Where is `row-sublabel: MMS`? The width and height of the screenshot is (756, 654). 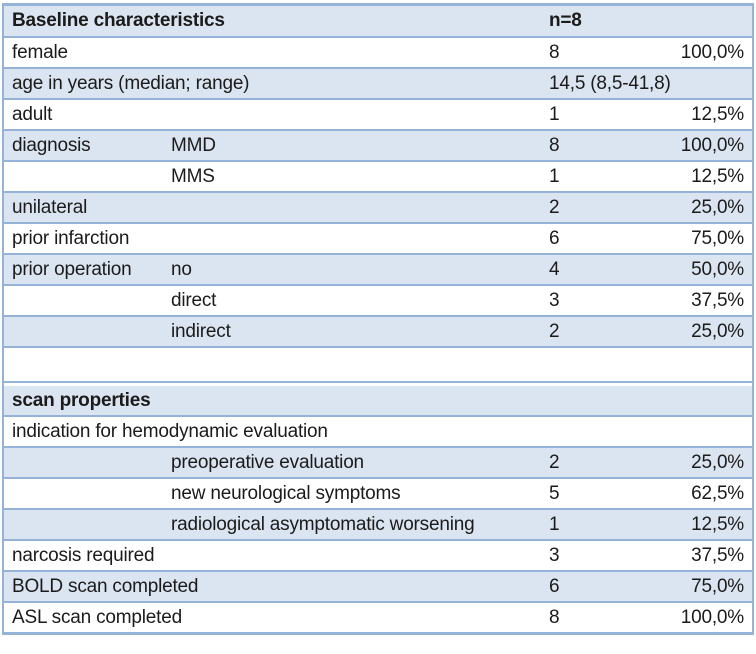
row-sublabel: MMS is located at coordinates (193, 176).